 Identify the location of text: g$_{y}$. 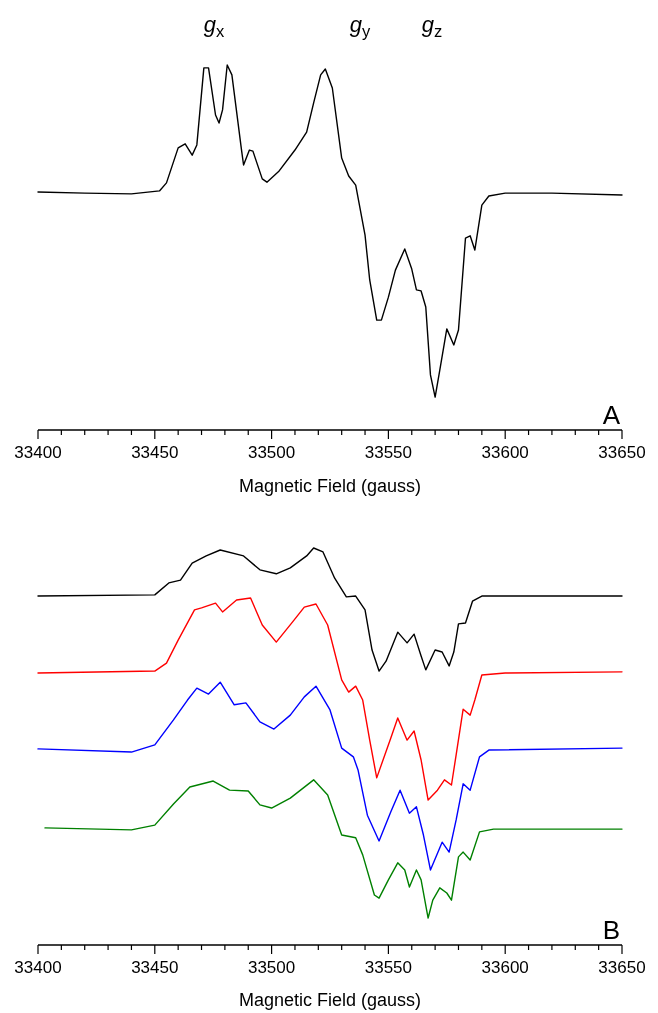
(360, 26).